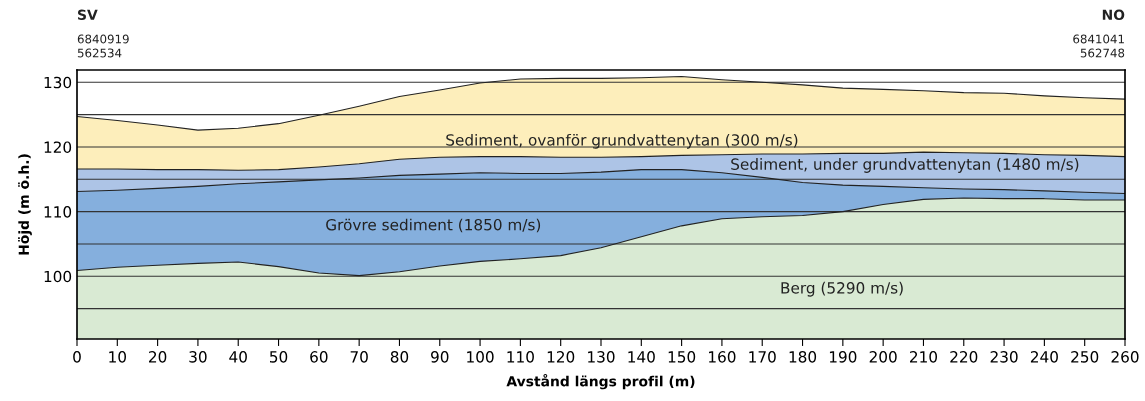 This screenshot has width=1145, height=401. I want to click on series-label: Sediment, under grundvattenytan (1480 m/s), so click(905, 165).